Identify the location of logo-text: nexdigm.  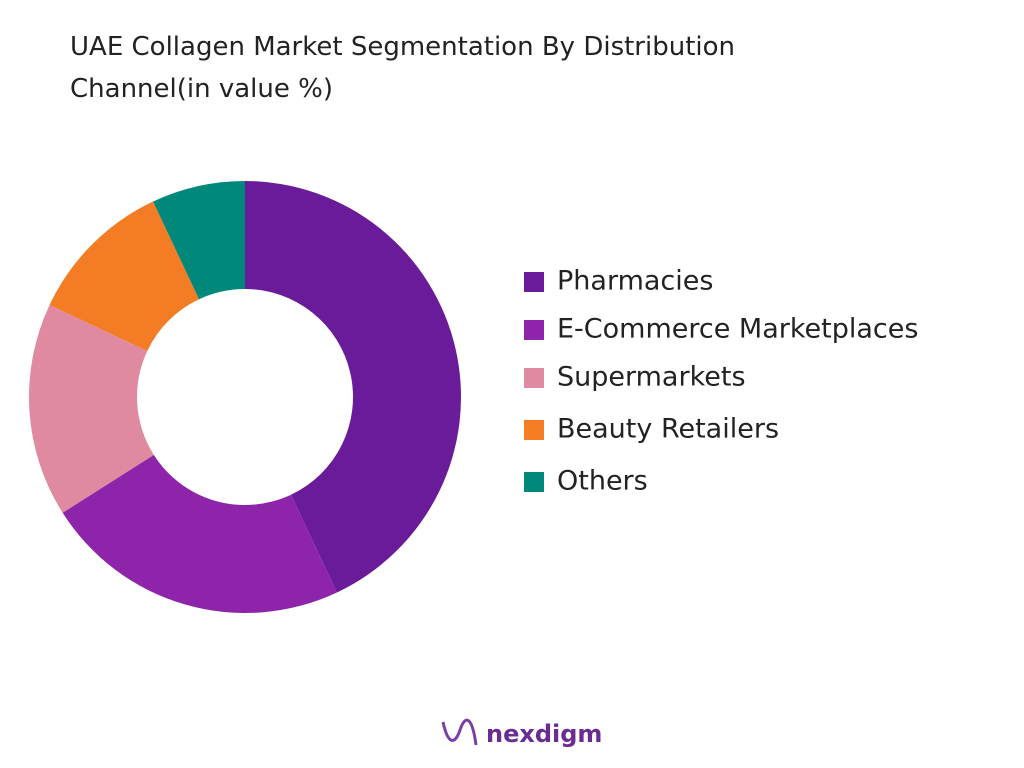
(544, 734).